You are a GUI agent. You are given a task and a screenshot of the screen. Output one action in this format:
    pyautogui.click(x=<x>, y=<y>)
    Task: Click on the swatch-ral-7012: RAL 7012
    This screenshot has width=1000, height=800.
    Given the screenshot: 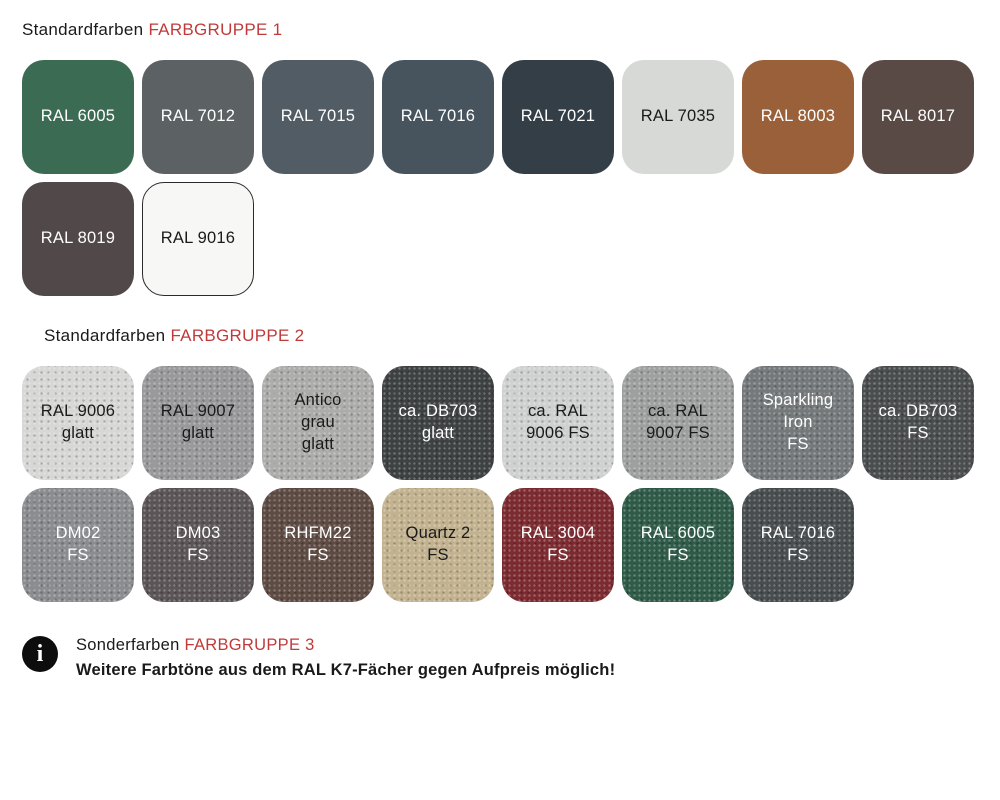 What is the action you would take?
    pyautogui.click(x=198, y=117)
    